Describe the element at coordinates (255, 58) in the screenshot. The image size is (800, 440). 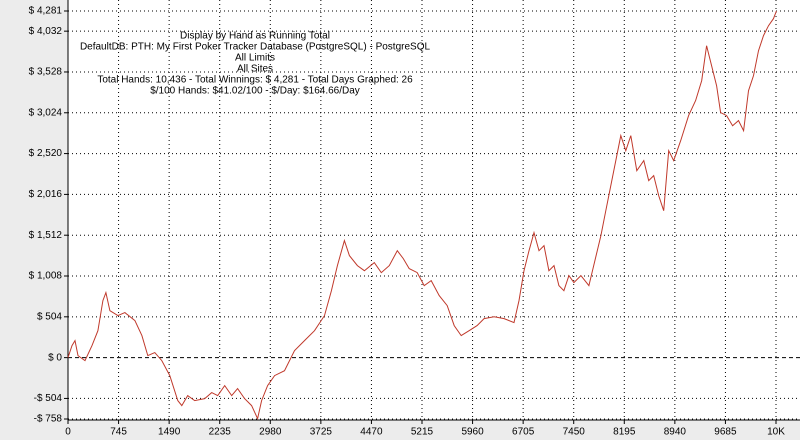
I see `annotation: All Limits` at that location.